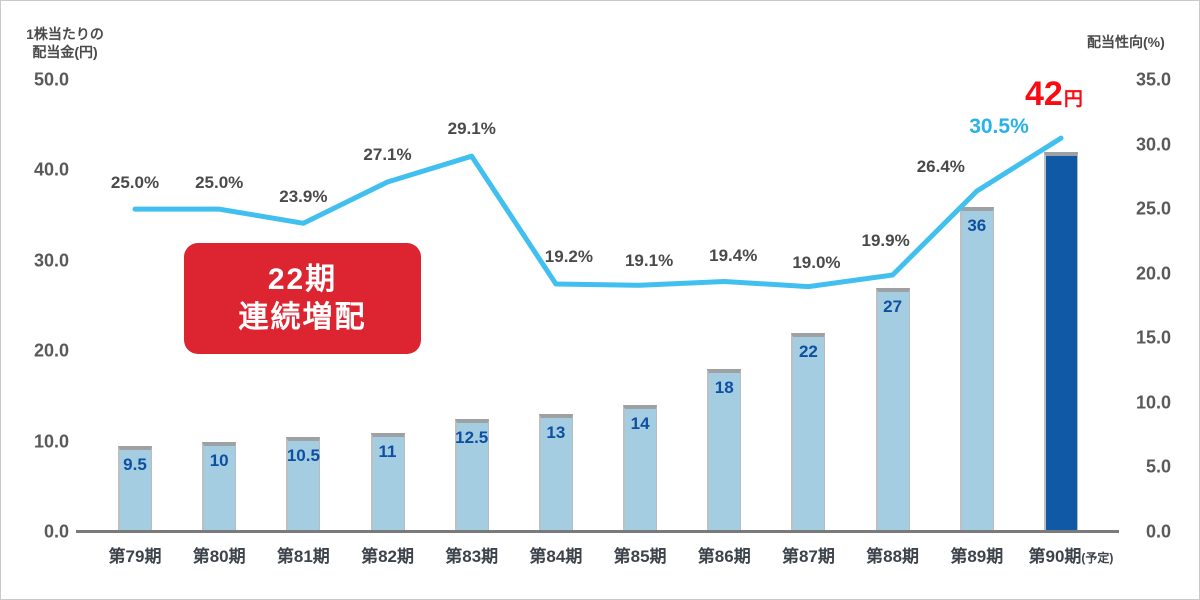 This screenshot has width=1200, height=600. I want to click on payout-ratio-label-第82期: 27.1%, so click(387, 155).